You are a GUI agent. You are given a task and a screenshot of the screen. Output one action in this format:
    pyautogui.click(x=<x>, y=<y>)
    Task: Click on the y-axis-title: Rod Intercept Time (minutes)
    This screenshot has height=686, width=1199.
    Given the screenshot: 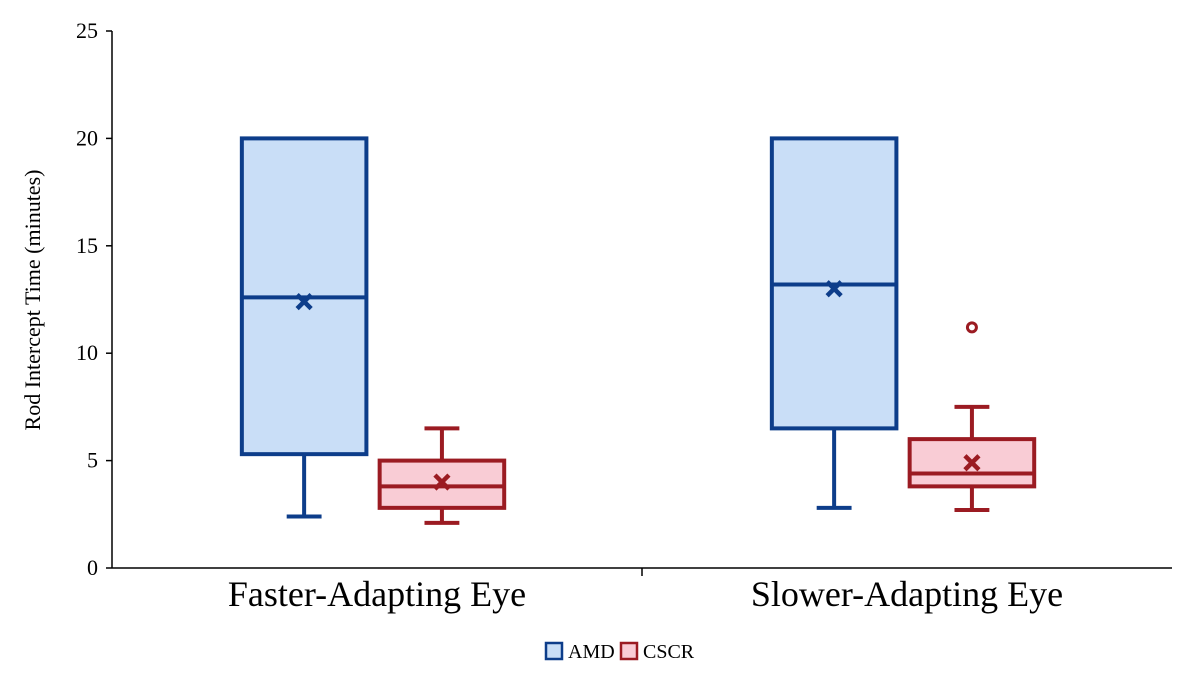 What is the action you would take?
    pyautogui.click(x=32, y=300)
    